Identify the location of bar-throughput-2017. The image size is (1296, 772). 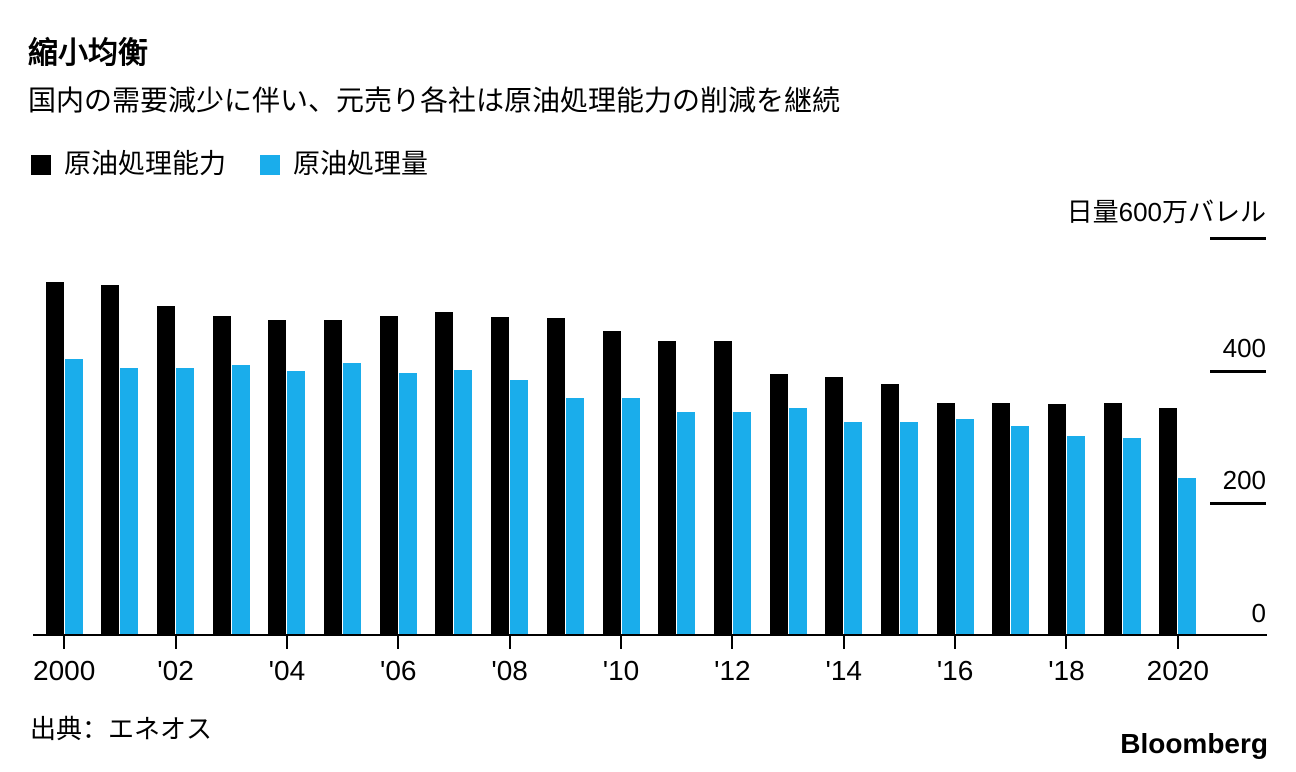
(1020, 530).